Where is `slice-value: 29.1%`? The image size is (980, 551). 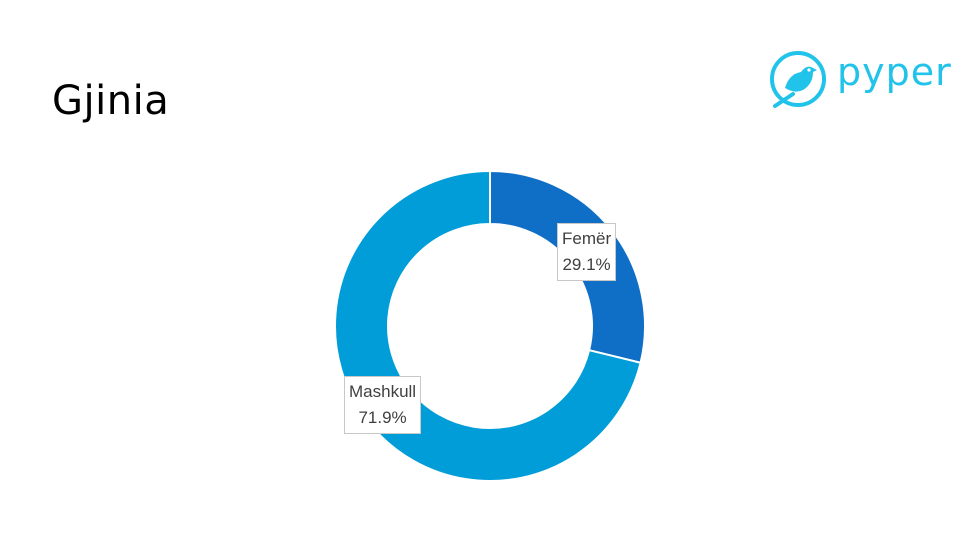 slice-value: 29.1% is located at coordinates (586, 264).